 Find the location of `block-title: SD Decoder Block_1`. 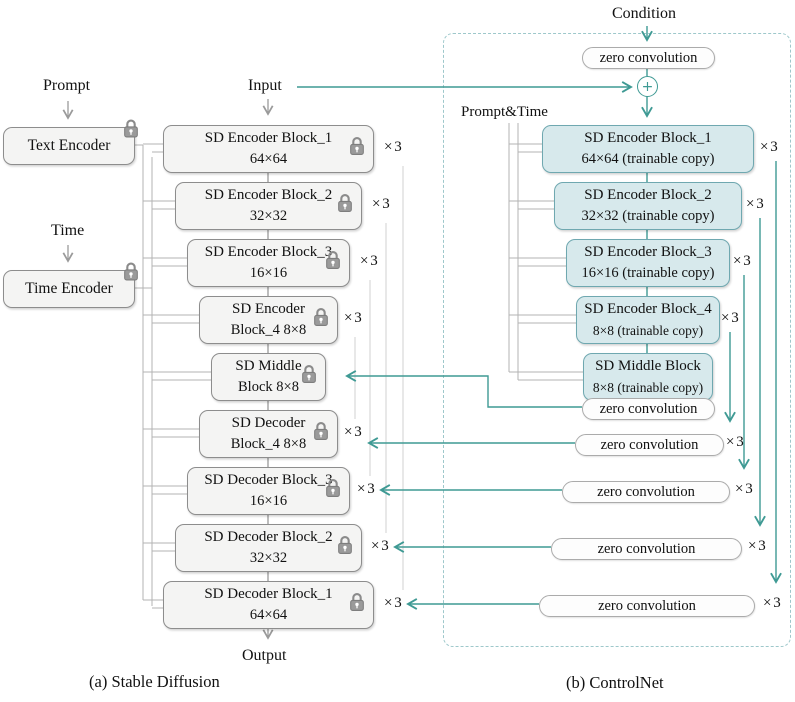

block-title: SD Decoder Block_1 is located at coordinates (268, 594).